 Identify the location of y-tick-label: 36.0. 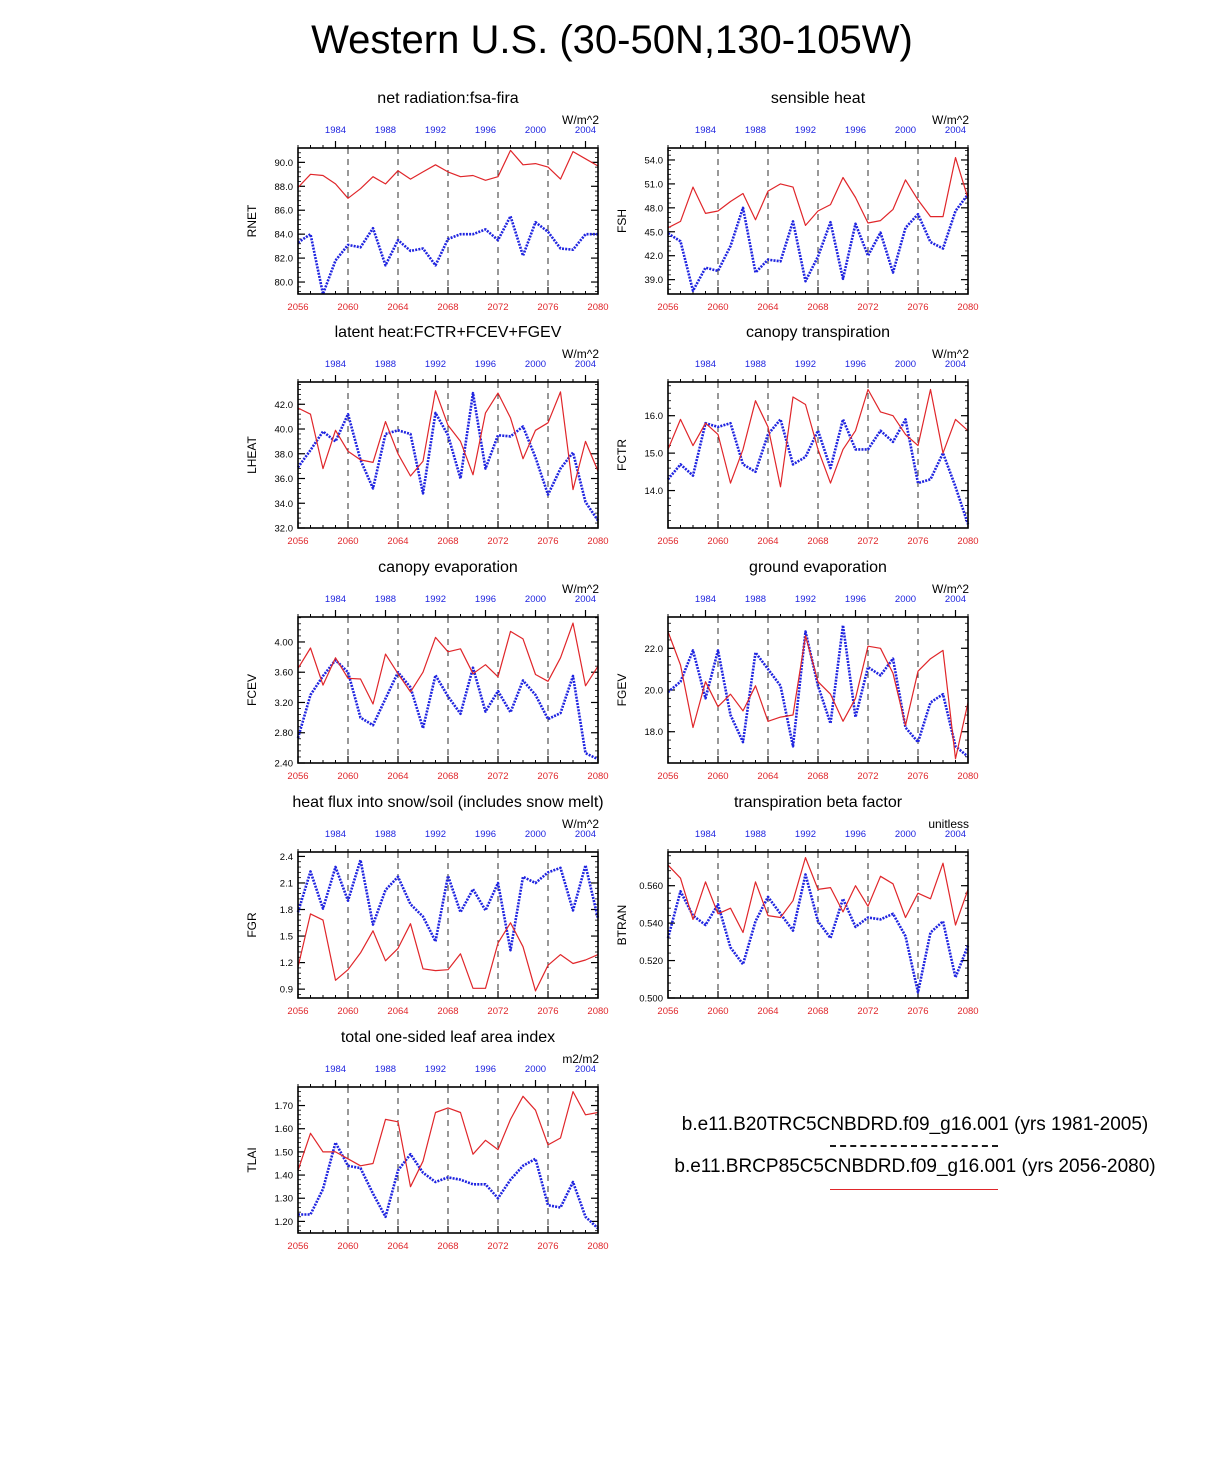
(284, 479).